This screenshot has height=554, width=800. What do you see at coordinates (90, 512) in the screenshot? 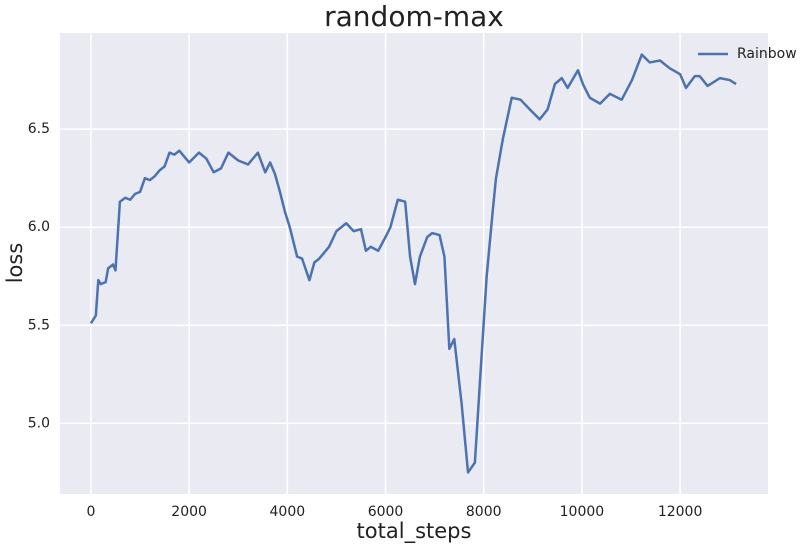
I see `x-tick-label: 0` at bounding box center [90, 512].